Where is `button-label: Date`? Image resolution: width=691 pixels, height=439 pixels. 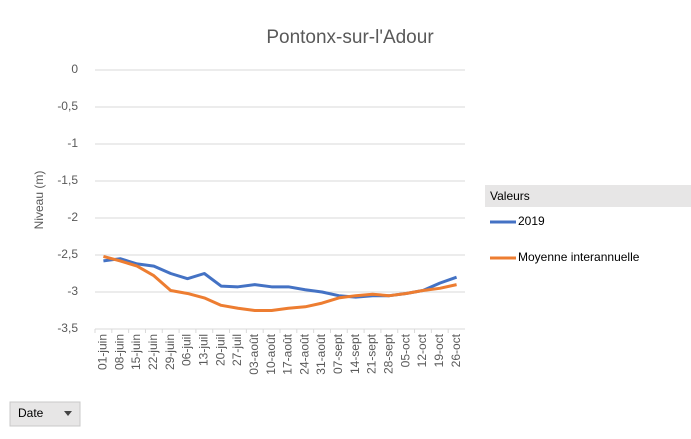
button-label: Date is located at coordinates (31, 413).